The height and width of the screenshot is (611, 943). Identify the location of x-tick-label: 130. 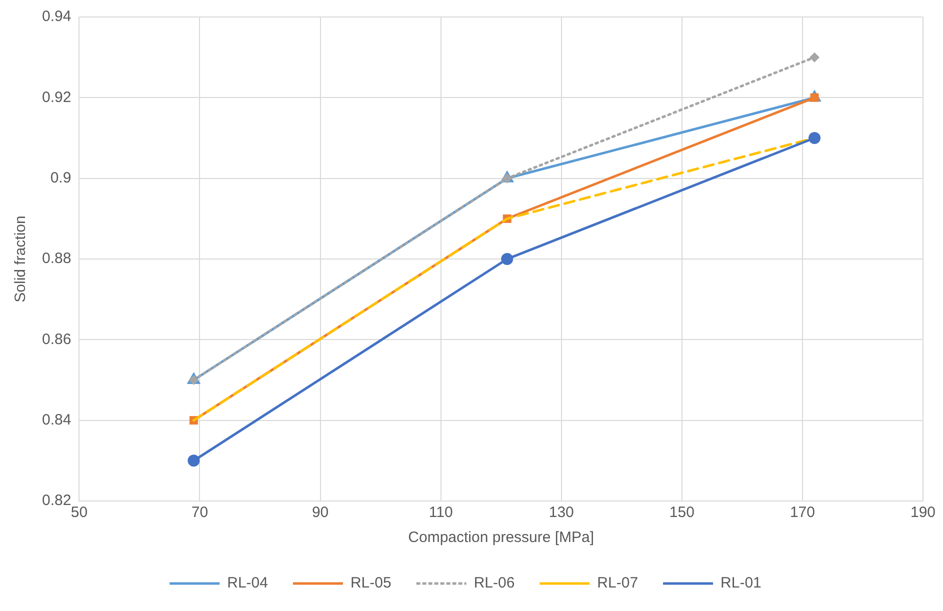
(561, 513).